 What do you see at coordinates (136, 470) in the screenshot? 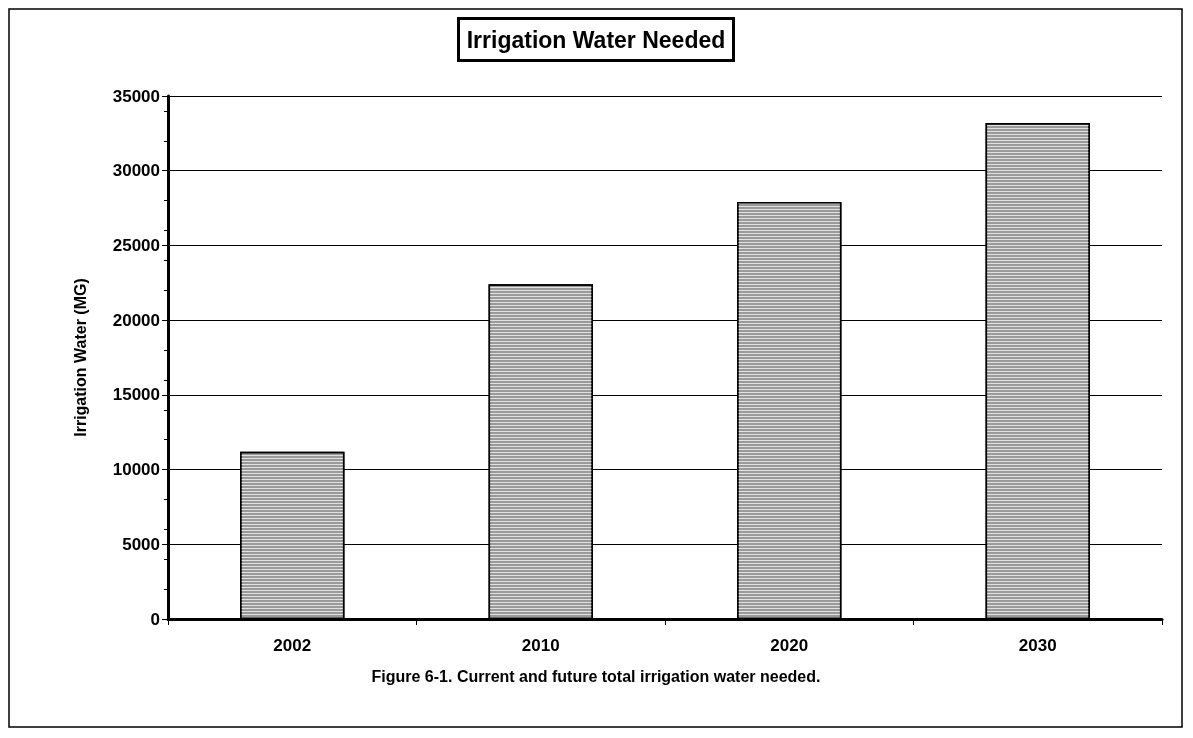
I see `y-tick-label: 10000` at bounding box center [136, 470].